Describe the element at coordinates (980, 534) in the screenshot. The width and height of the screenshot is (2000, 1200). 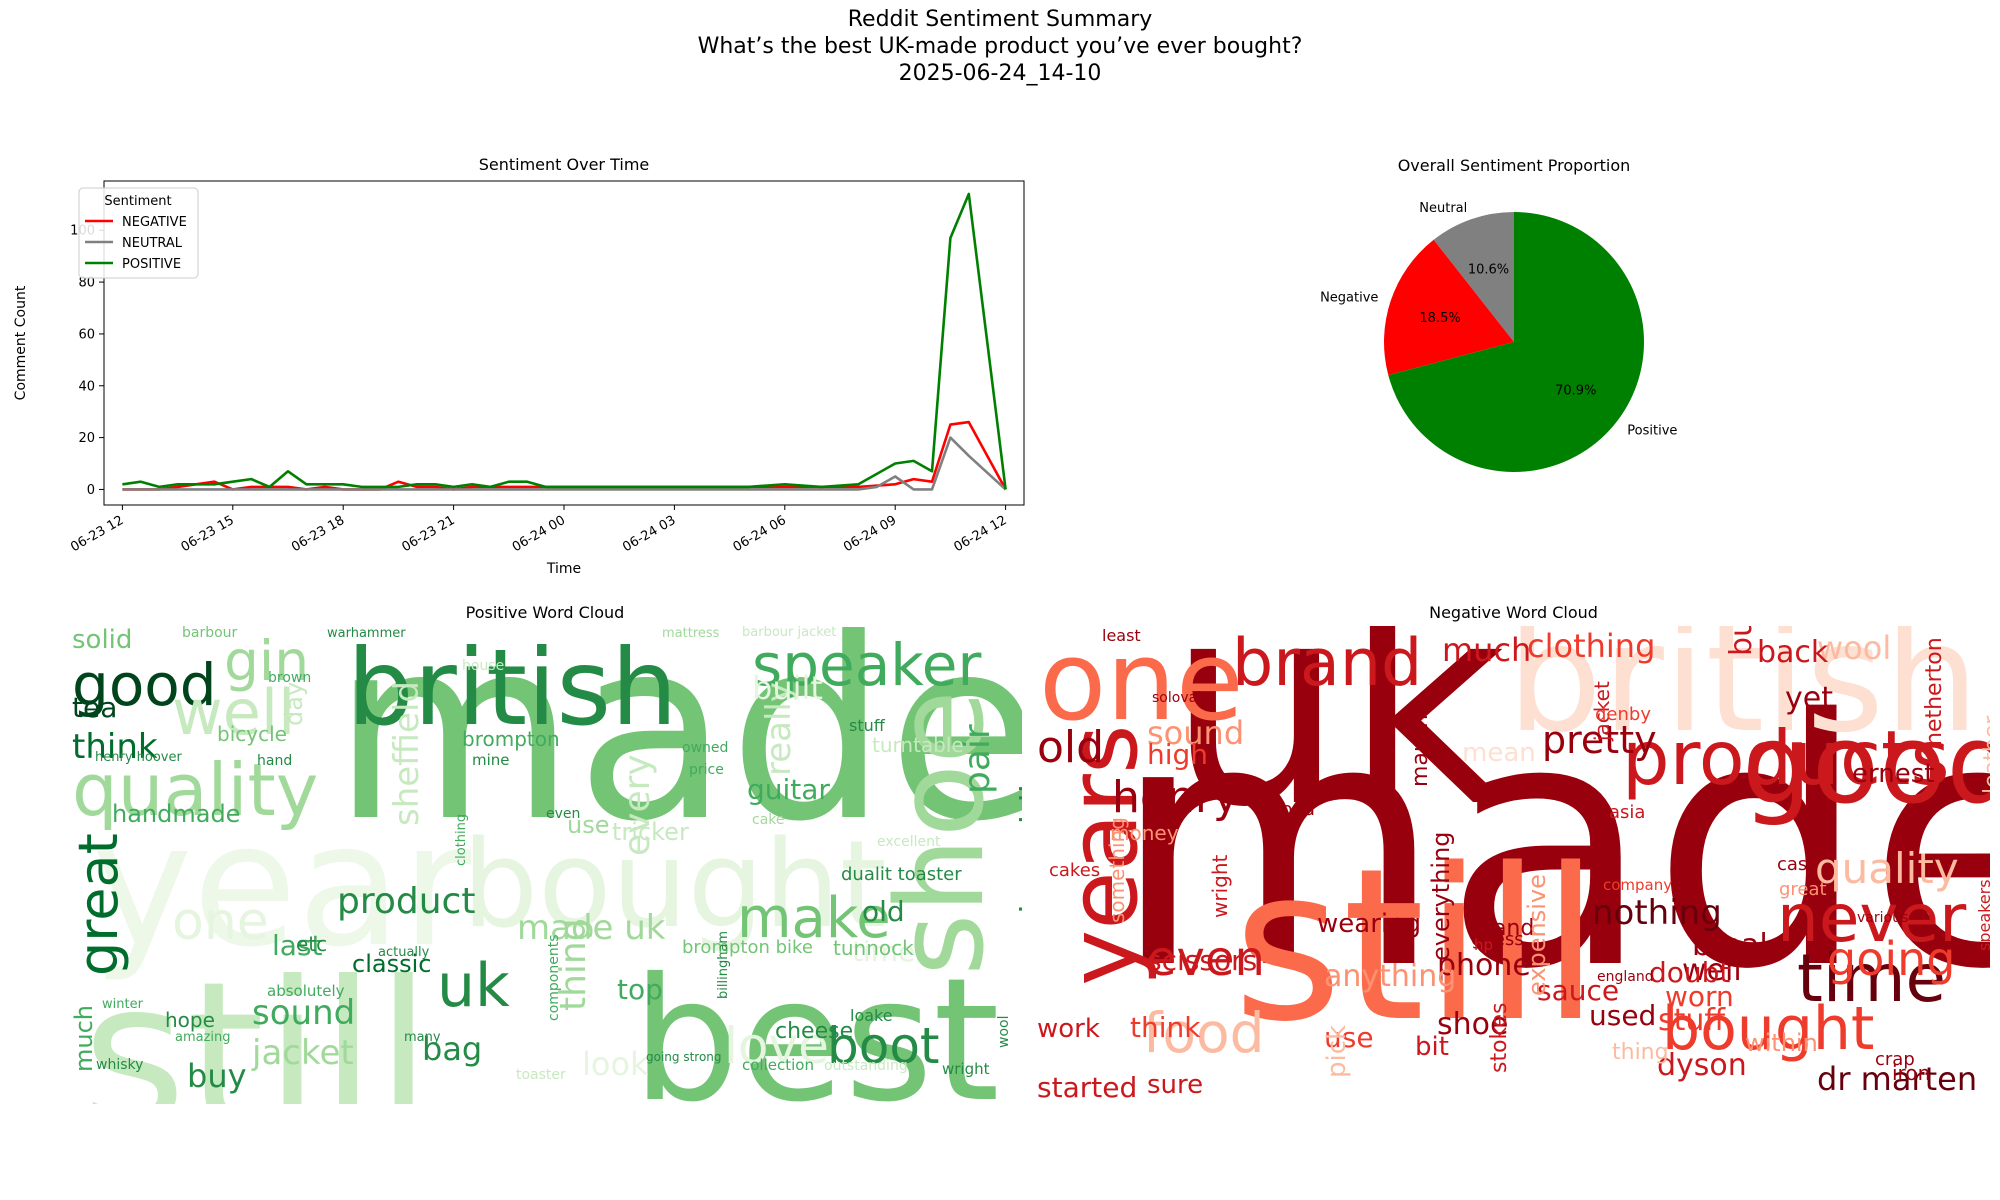
I see `x-tick-label: 06-24 12` at that location.